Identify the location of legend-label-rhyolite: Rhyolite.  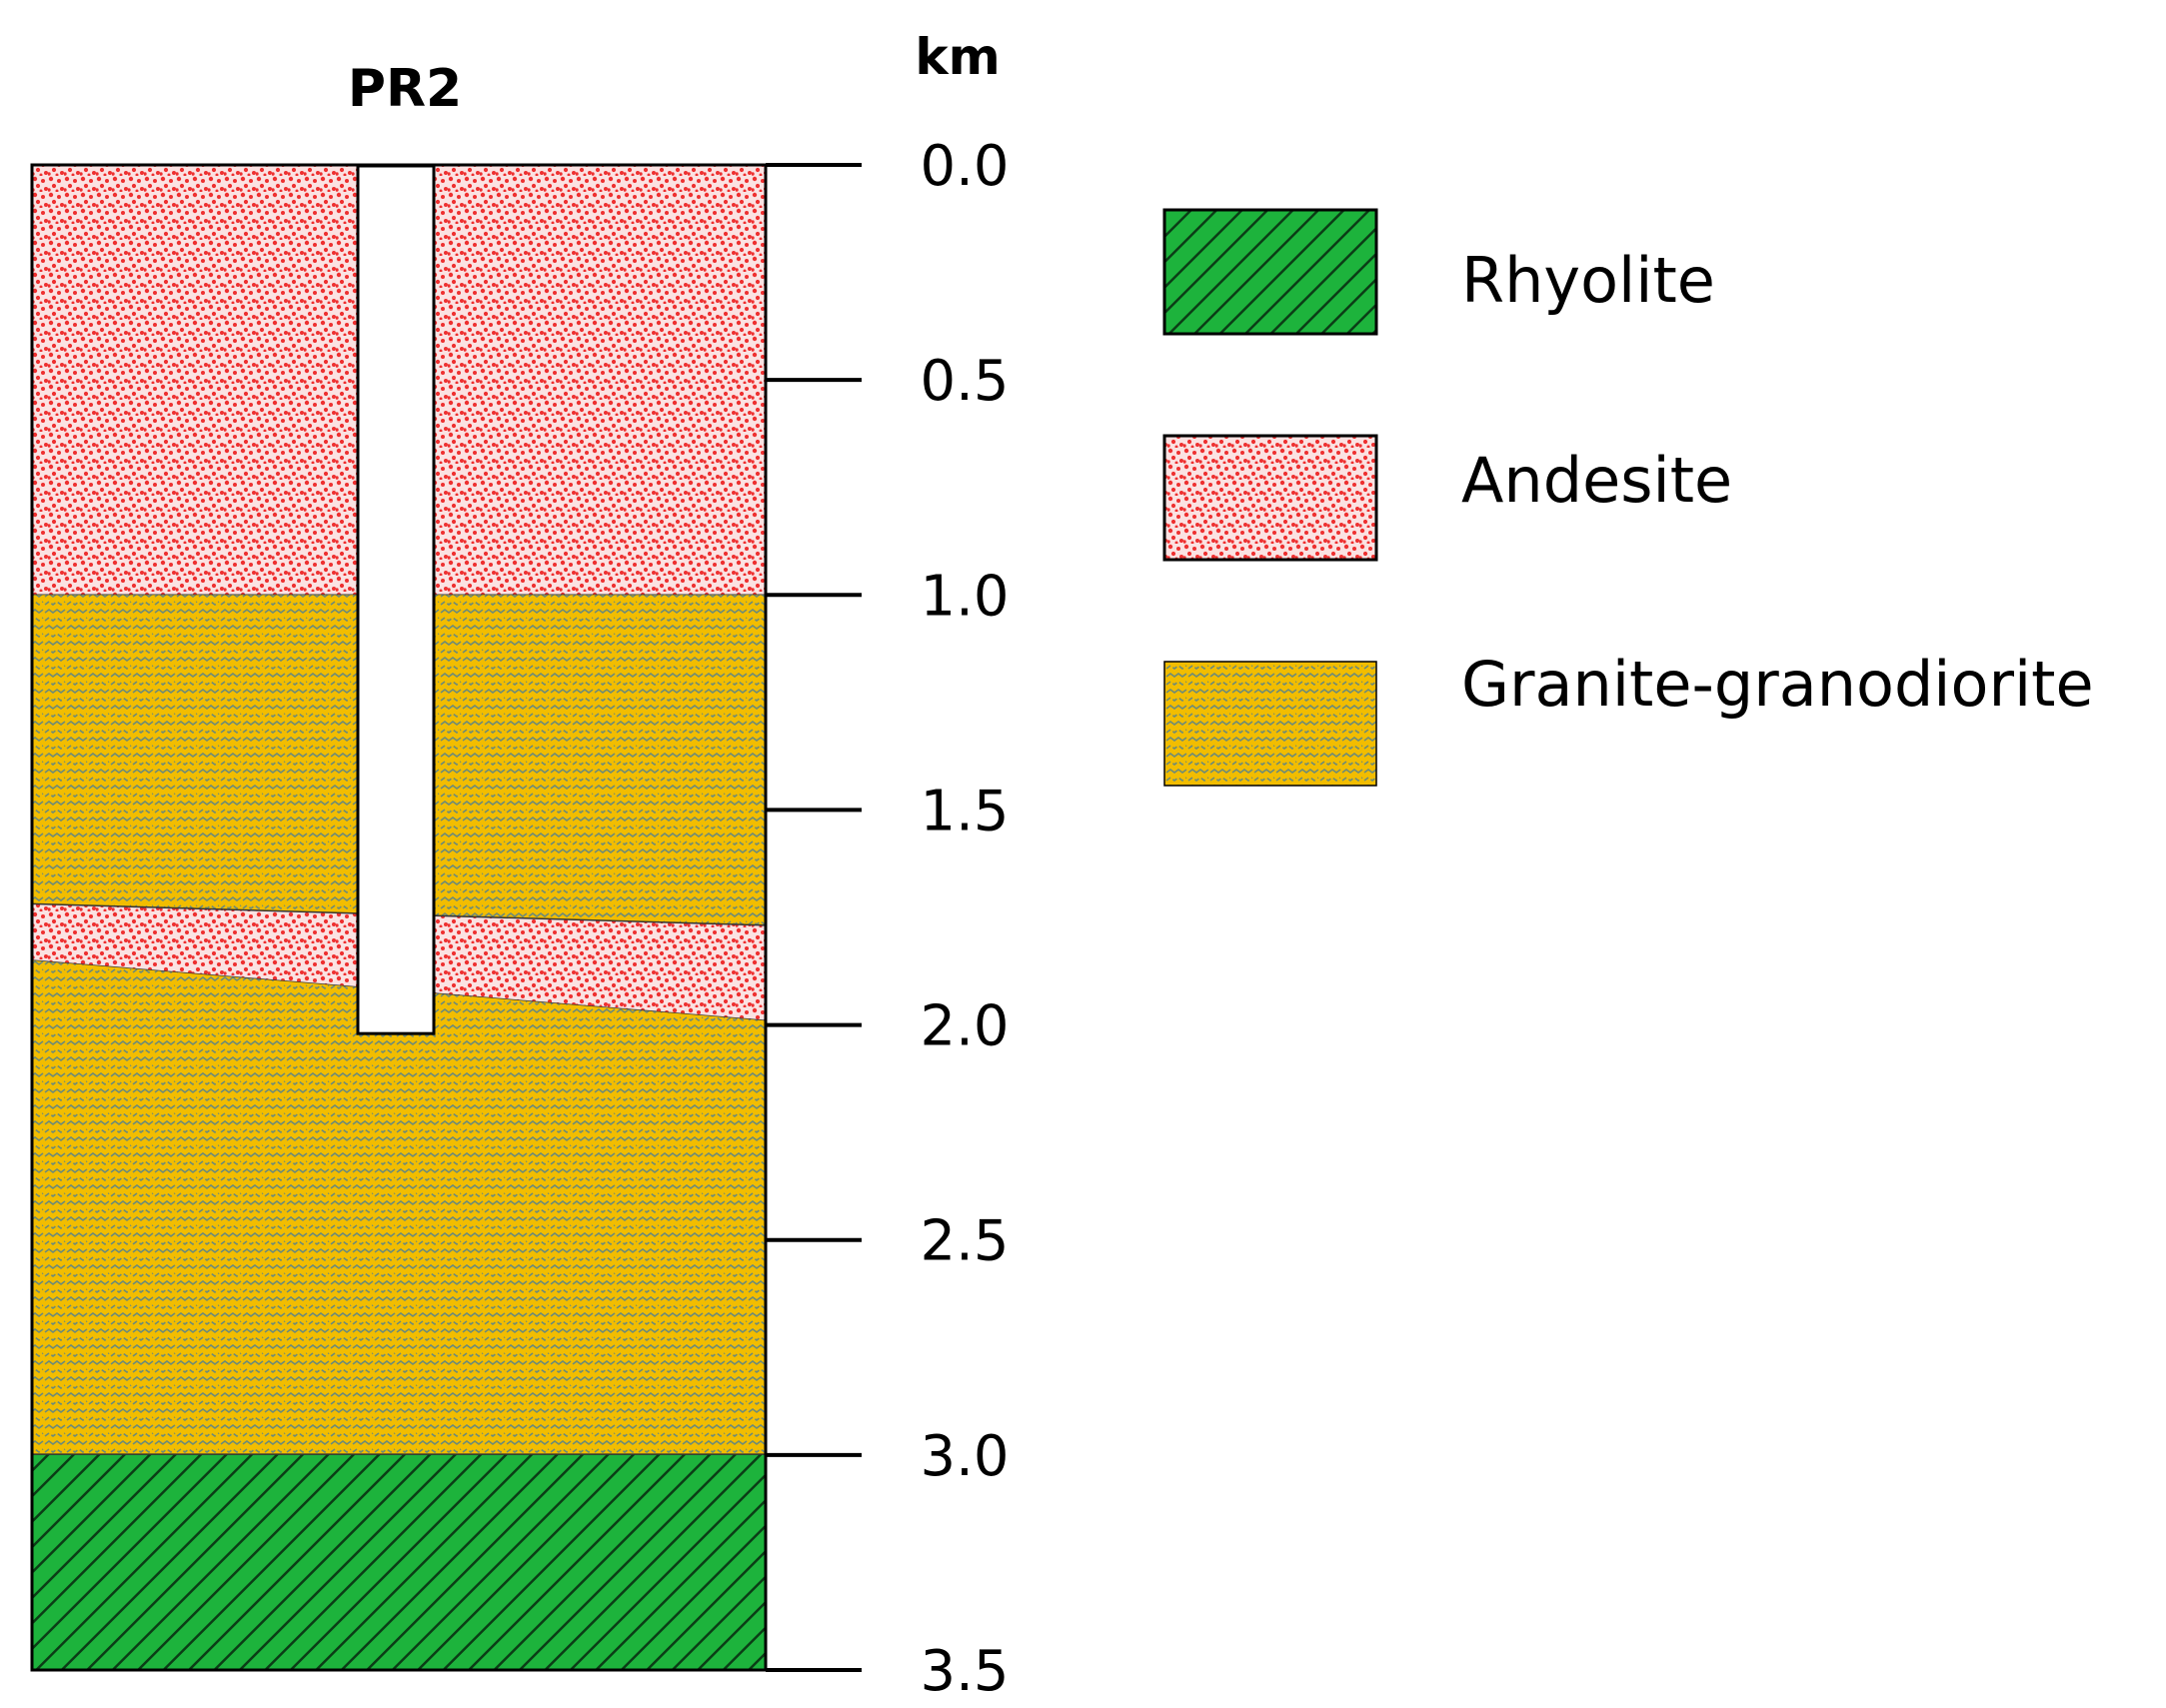
(1588, 280).